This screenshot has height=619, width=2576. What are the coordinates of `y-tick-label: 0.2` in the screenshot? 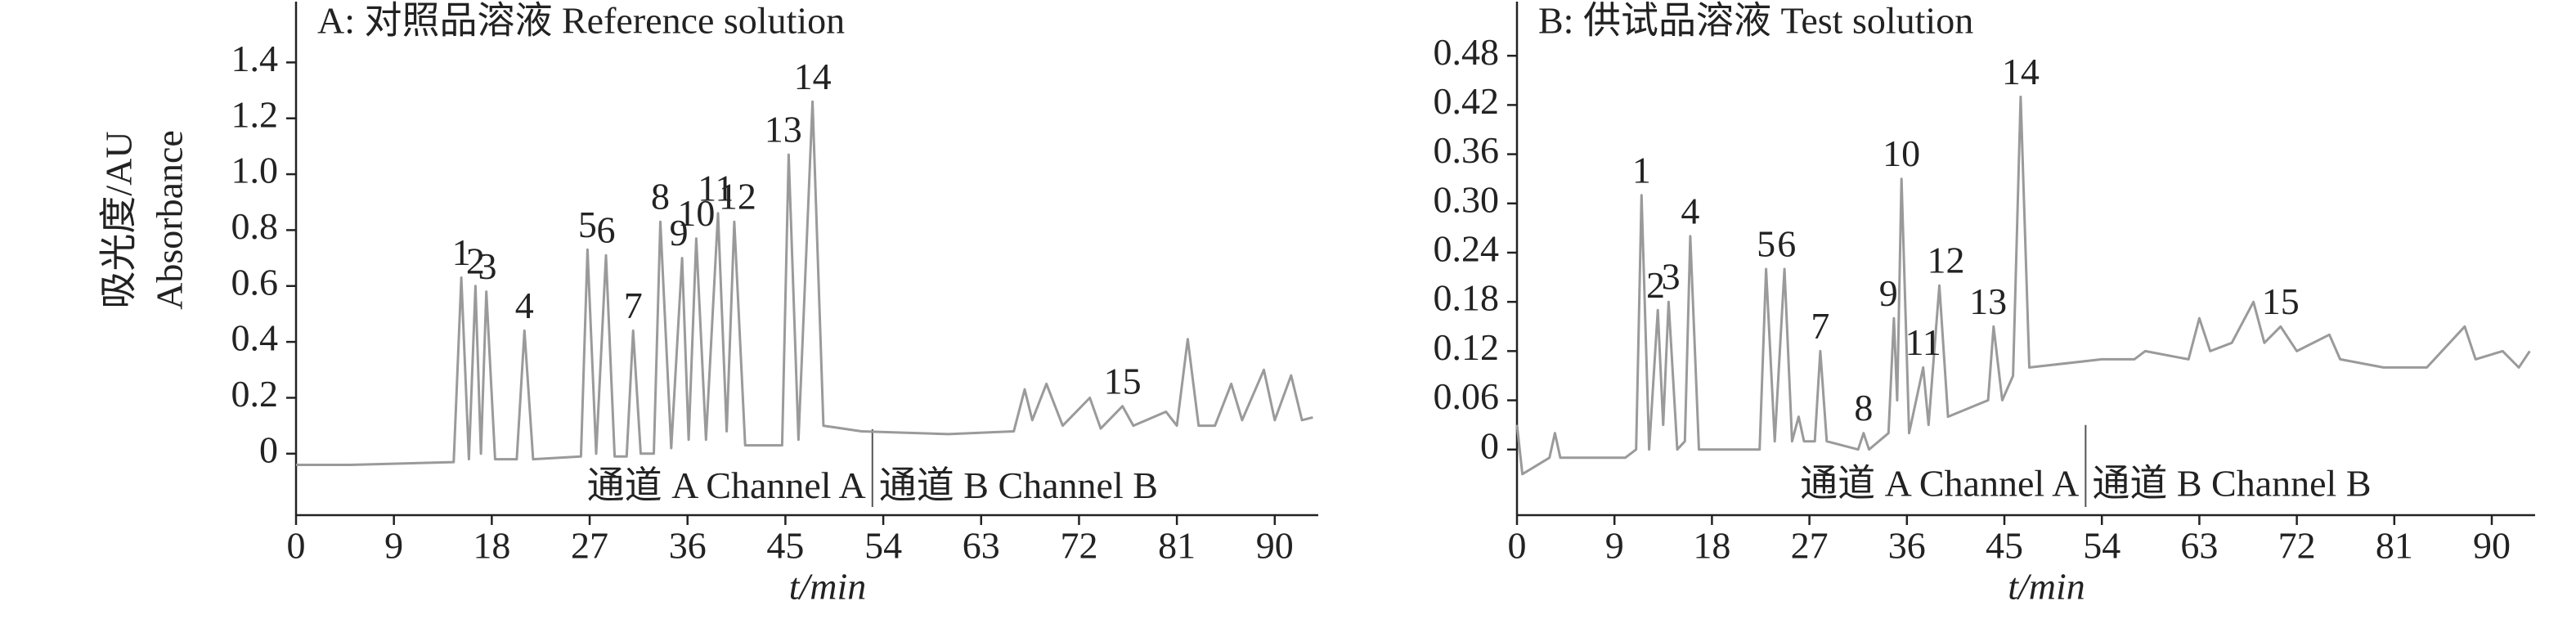 It's located at (255, 394).